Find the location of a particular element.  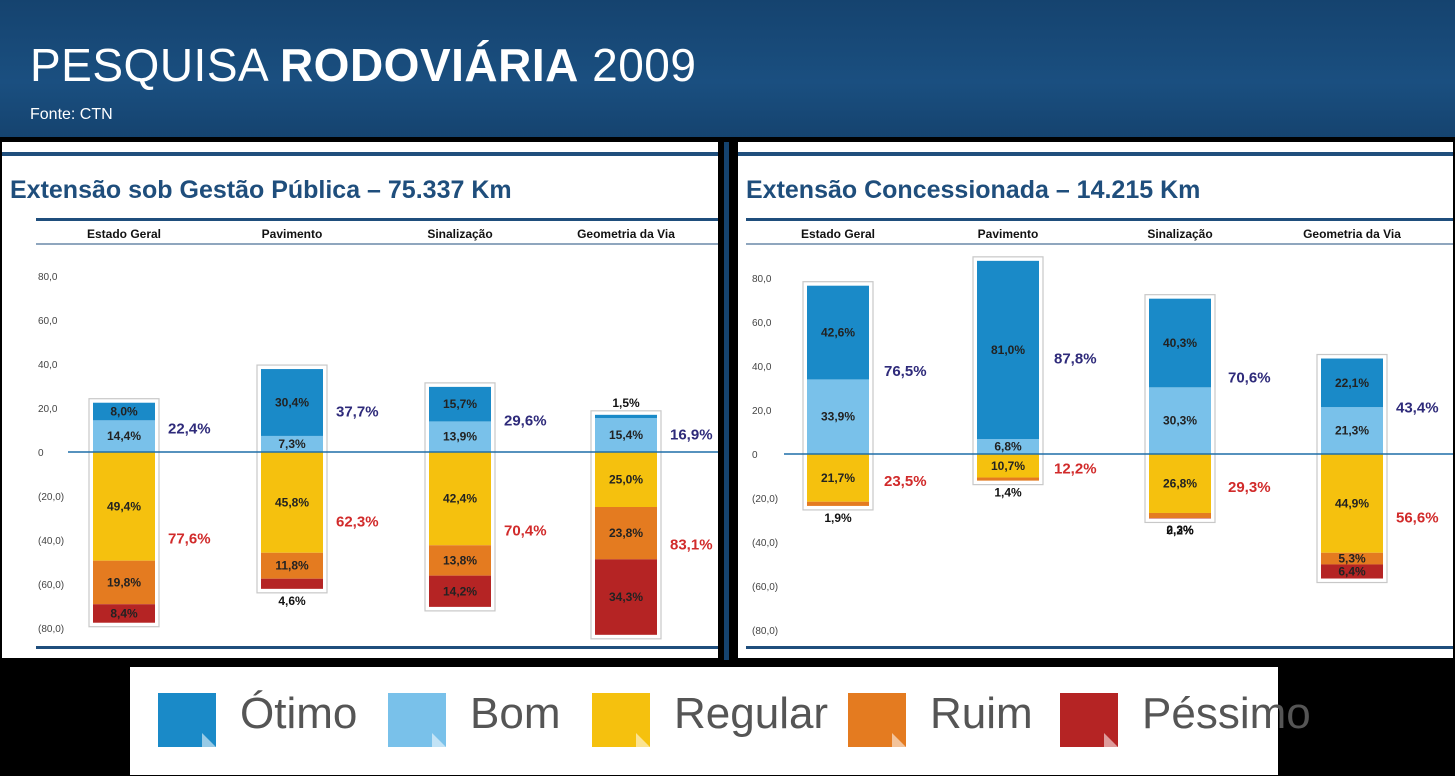

chart-title-public: Extensão sob Gestão Pública – 75.337 Km is located at coordinates (261, 190).